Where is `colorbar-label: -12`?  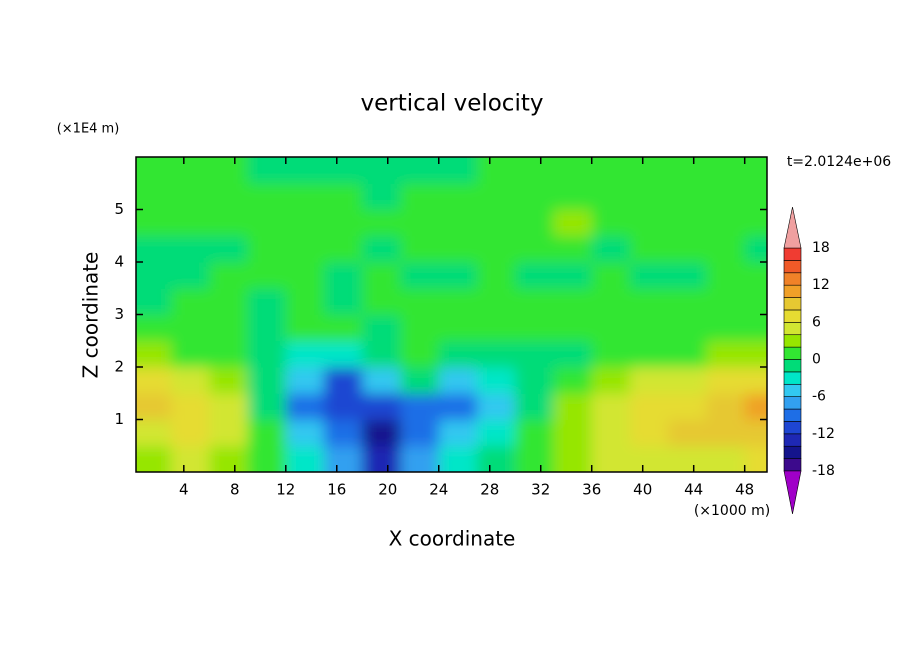 colorbar-label: -12 is located at coordinates (823, 434).